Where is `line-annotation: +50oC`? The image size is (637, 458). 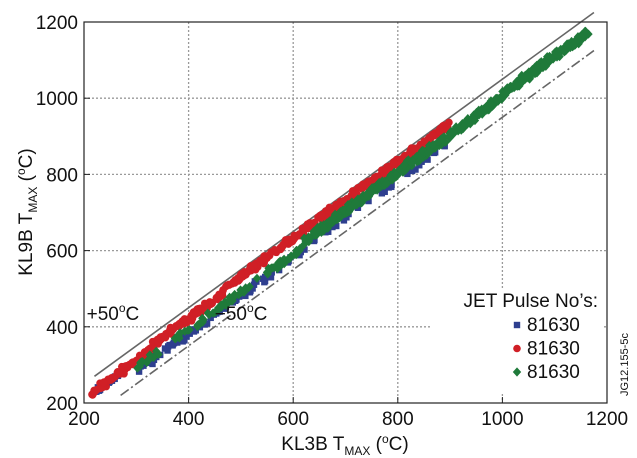 line-annotation: +50oC is located at coordinates (113, 313).